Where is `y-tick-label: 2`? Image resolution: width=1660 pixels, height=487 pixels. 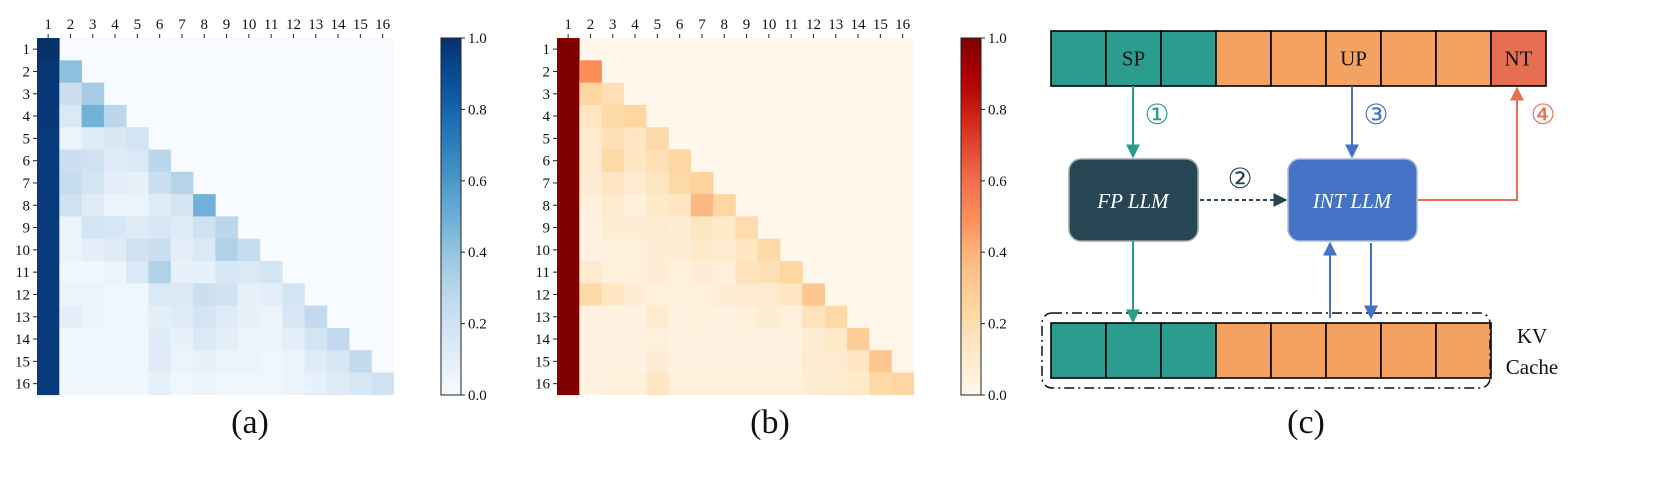
y-tick-label: 2 is located at coordinates (27, 72).